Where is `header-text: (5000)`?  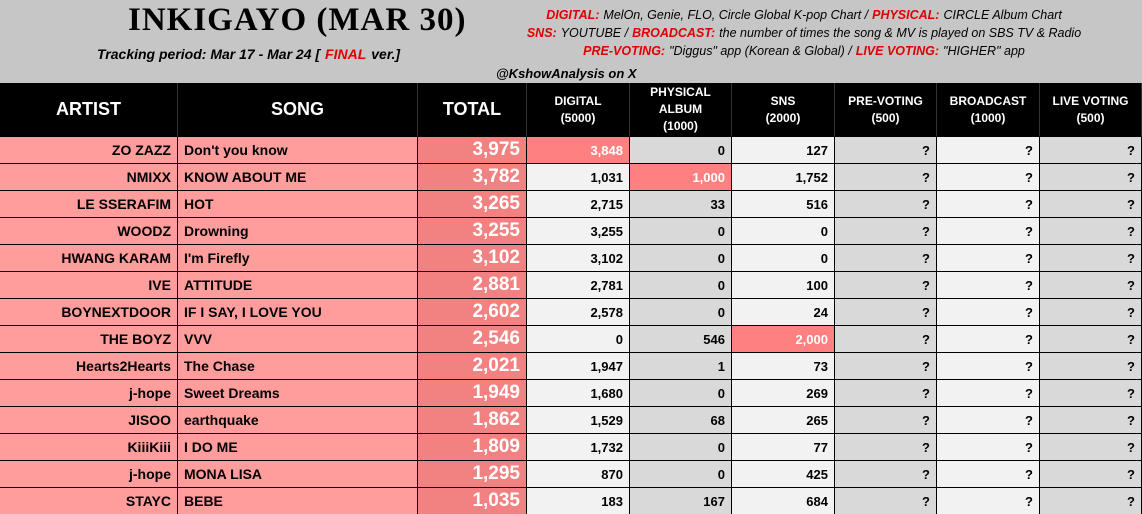
header-text: (5000) is located at coordinates (578, 117).